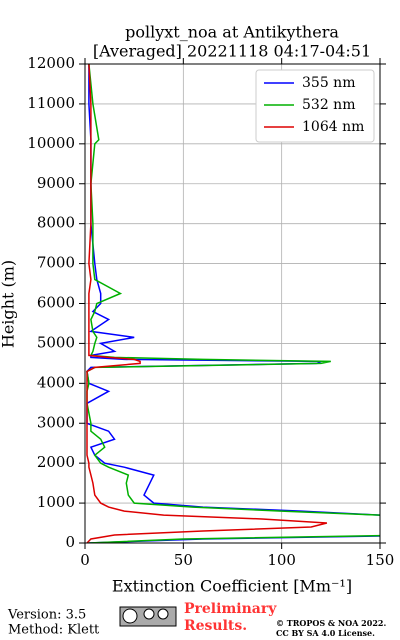 This screenshot has width=400, height=640. What do you see at coordinates (56, 303) in the screenshot?
I see `y-tick-label: 6000` at bounding box center [56, 303].